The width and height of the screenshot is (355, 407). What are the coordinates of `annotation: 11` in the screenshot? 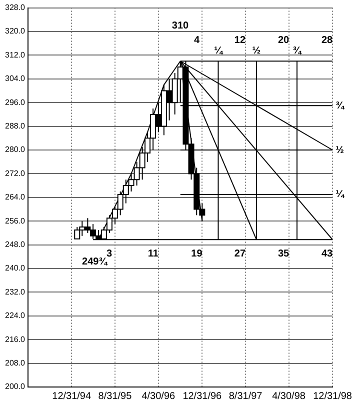 It's located at (153, 254).